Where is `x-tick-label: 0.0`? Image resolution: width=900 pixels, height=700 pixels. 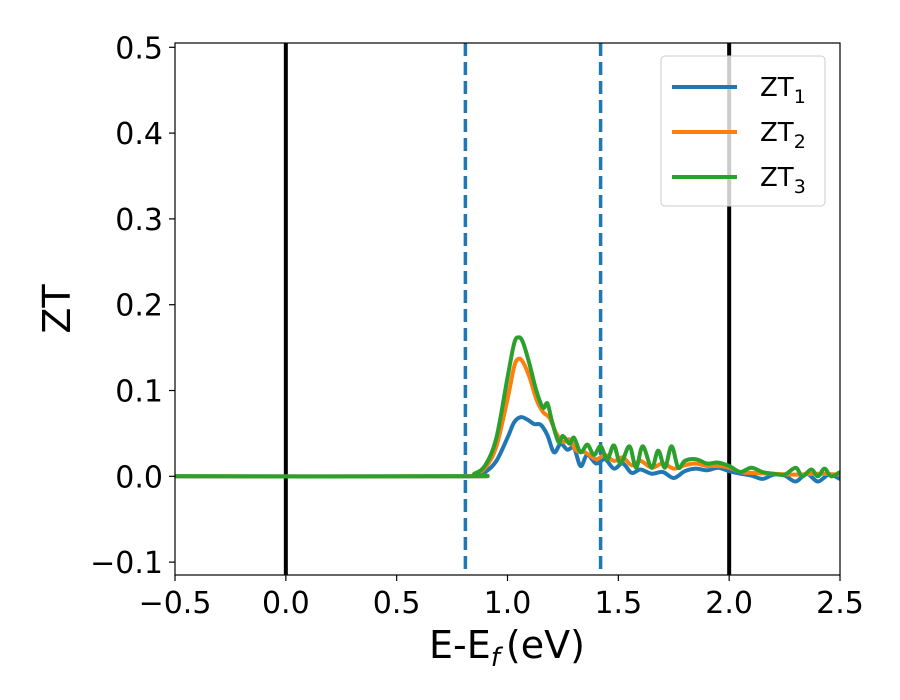
x-tick-label: 0.0 is located at coordinates (286, 603).